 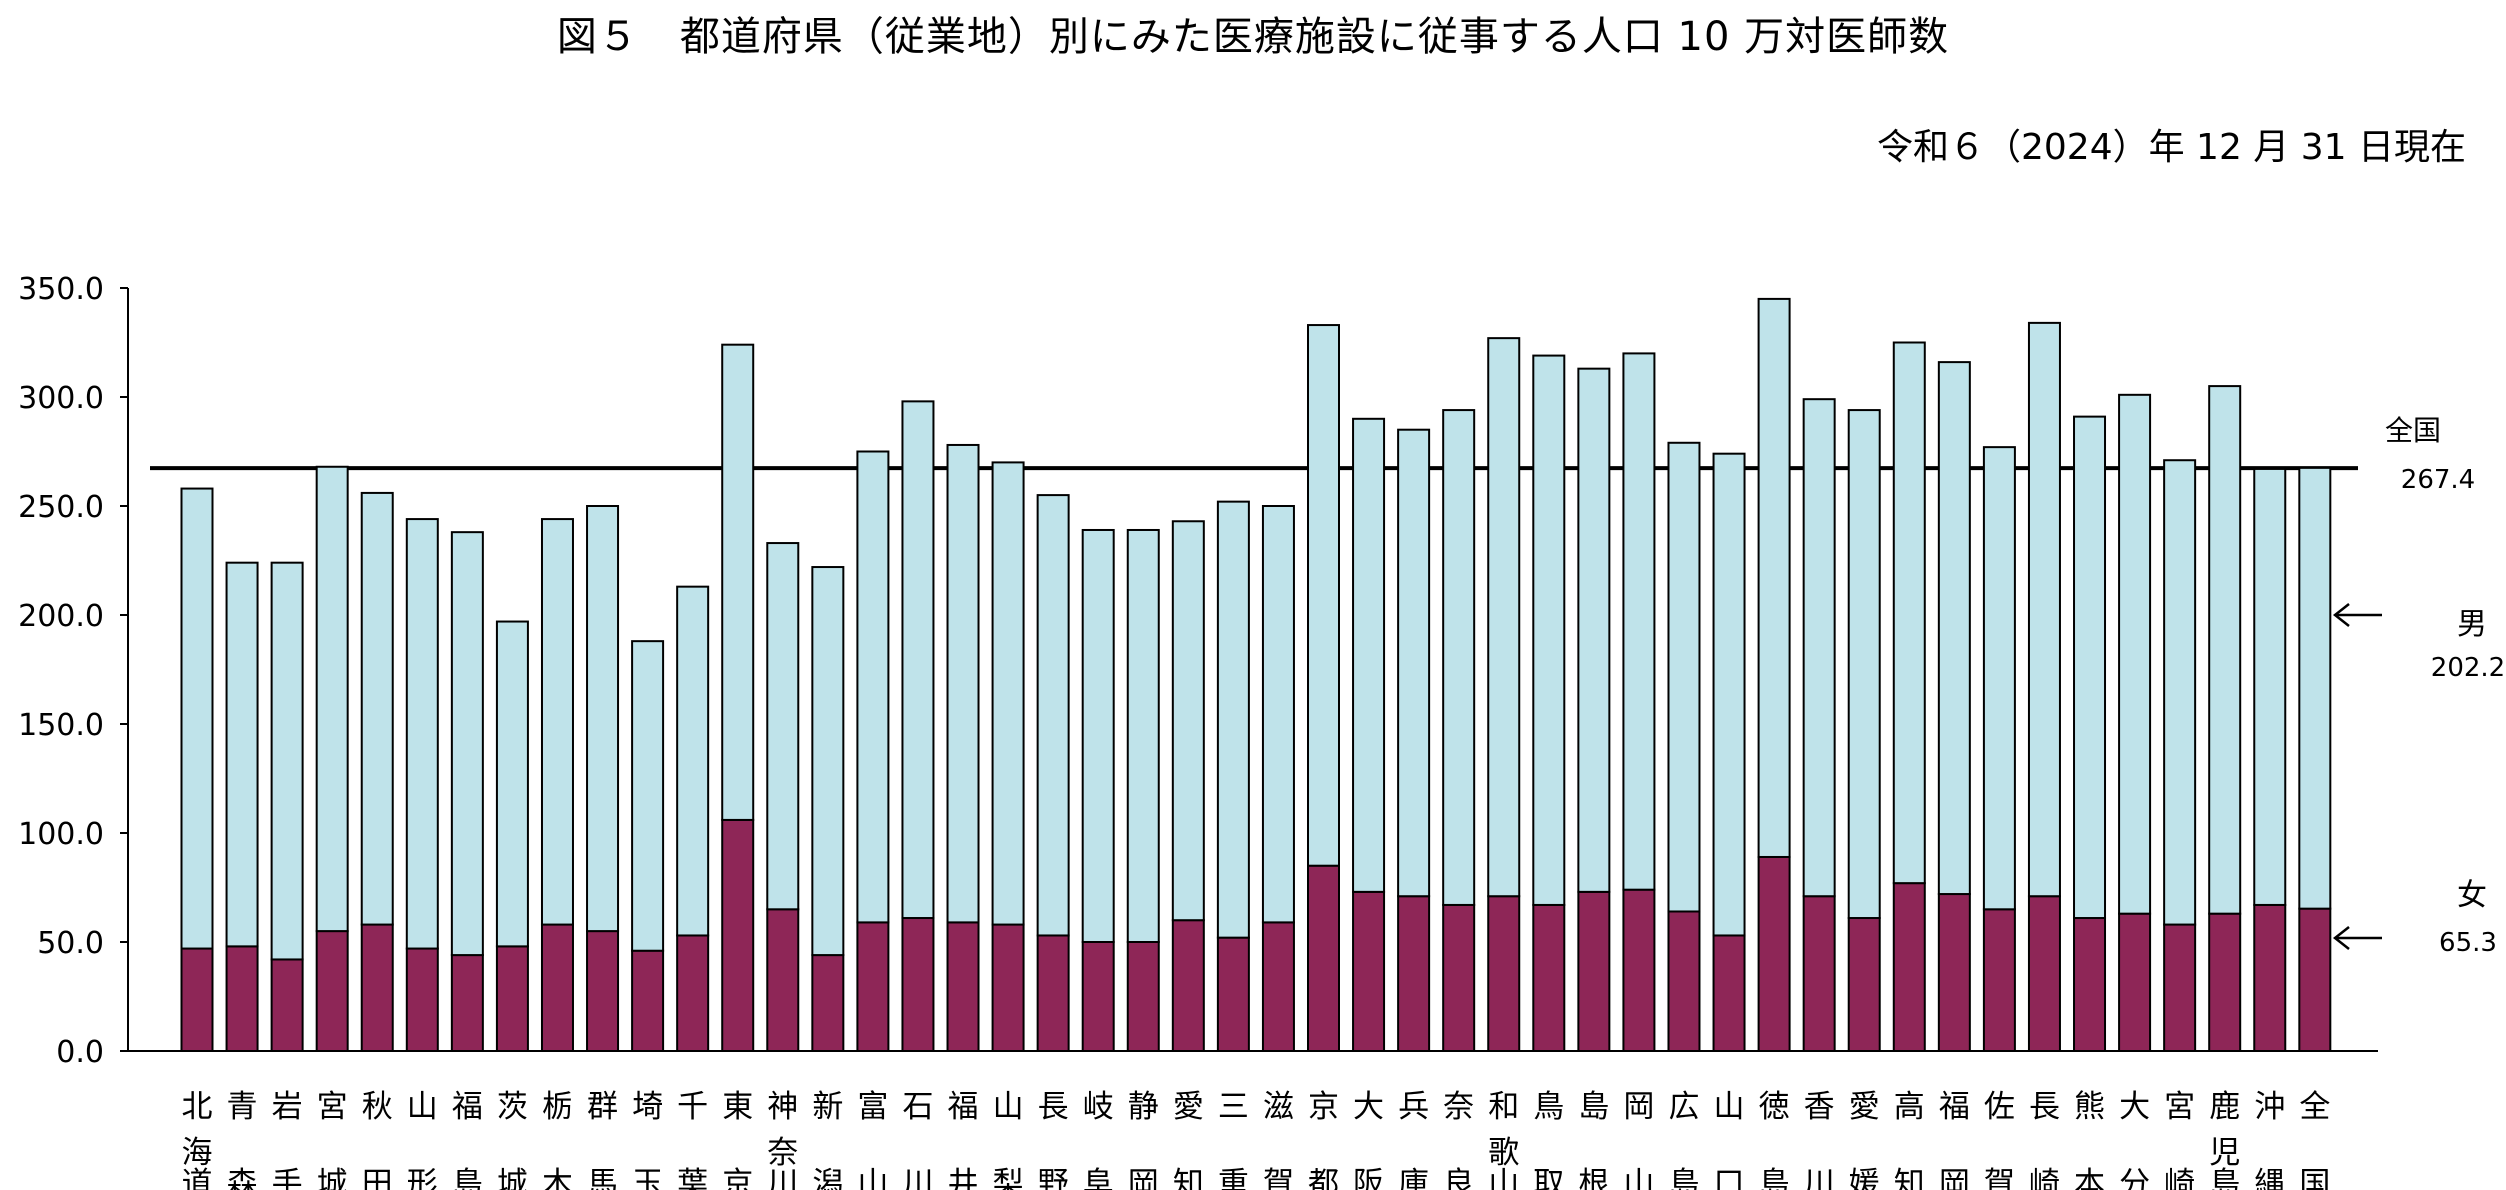 I want to click on x-tick-label: 城, so click(x=332, y=1178).